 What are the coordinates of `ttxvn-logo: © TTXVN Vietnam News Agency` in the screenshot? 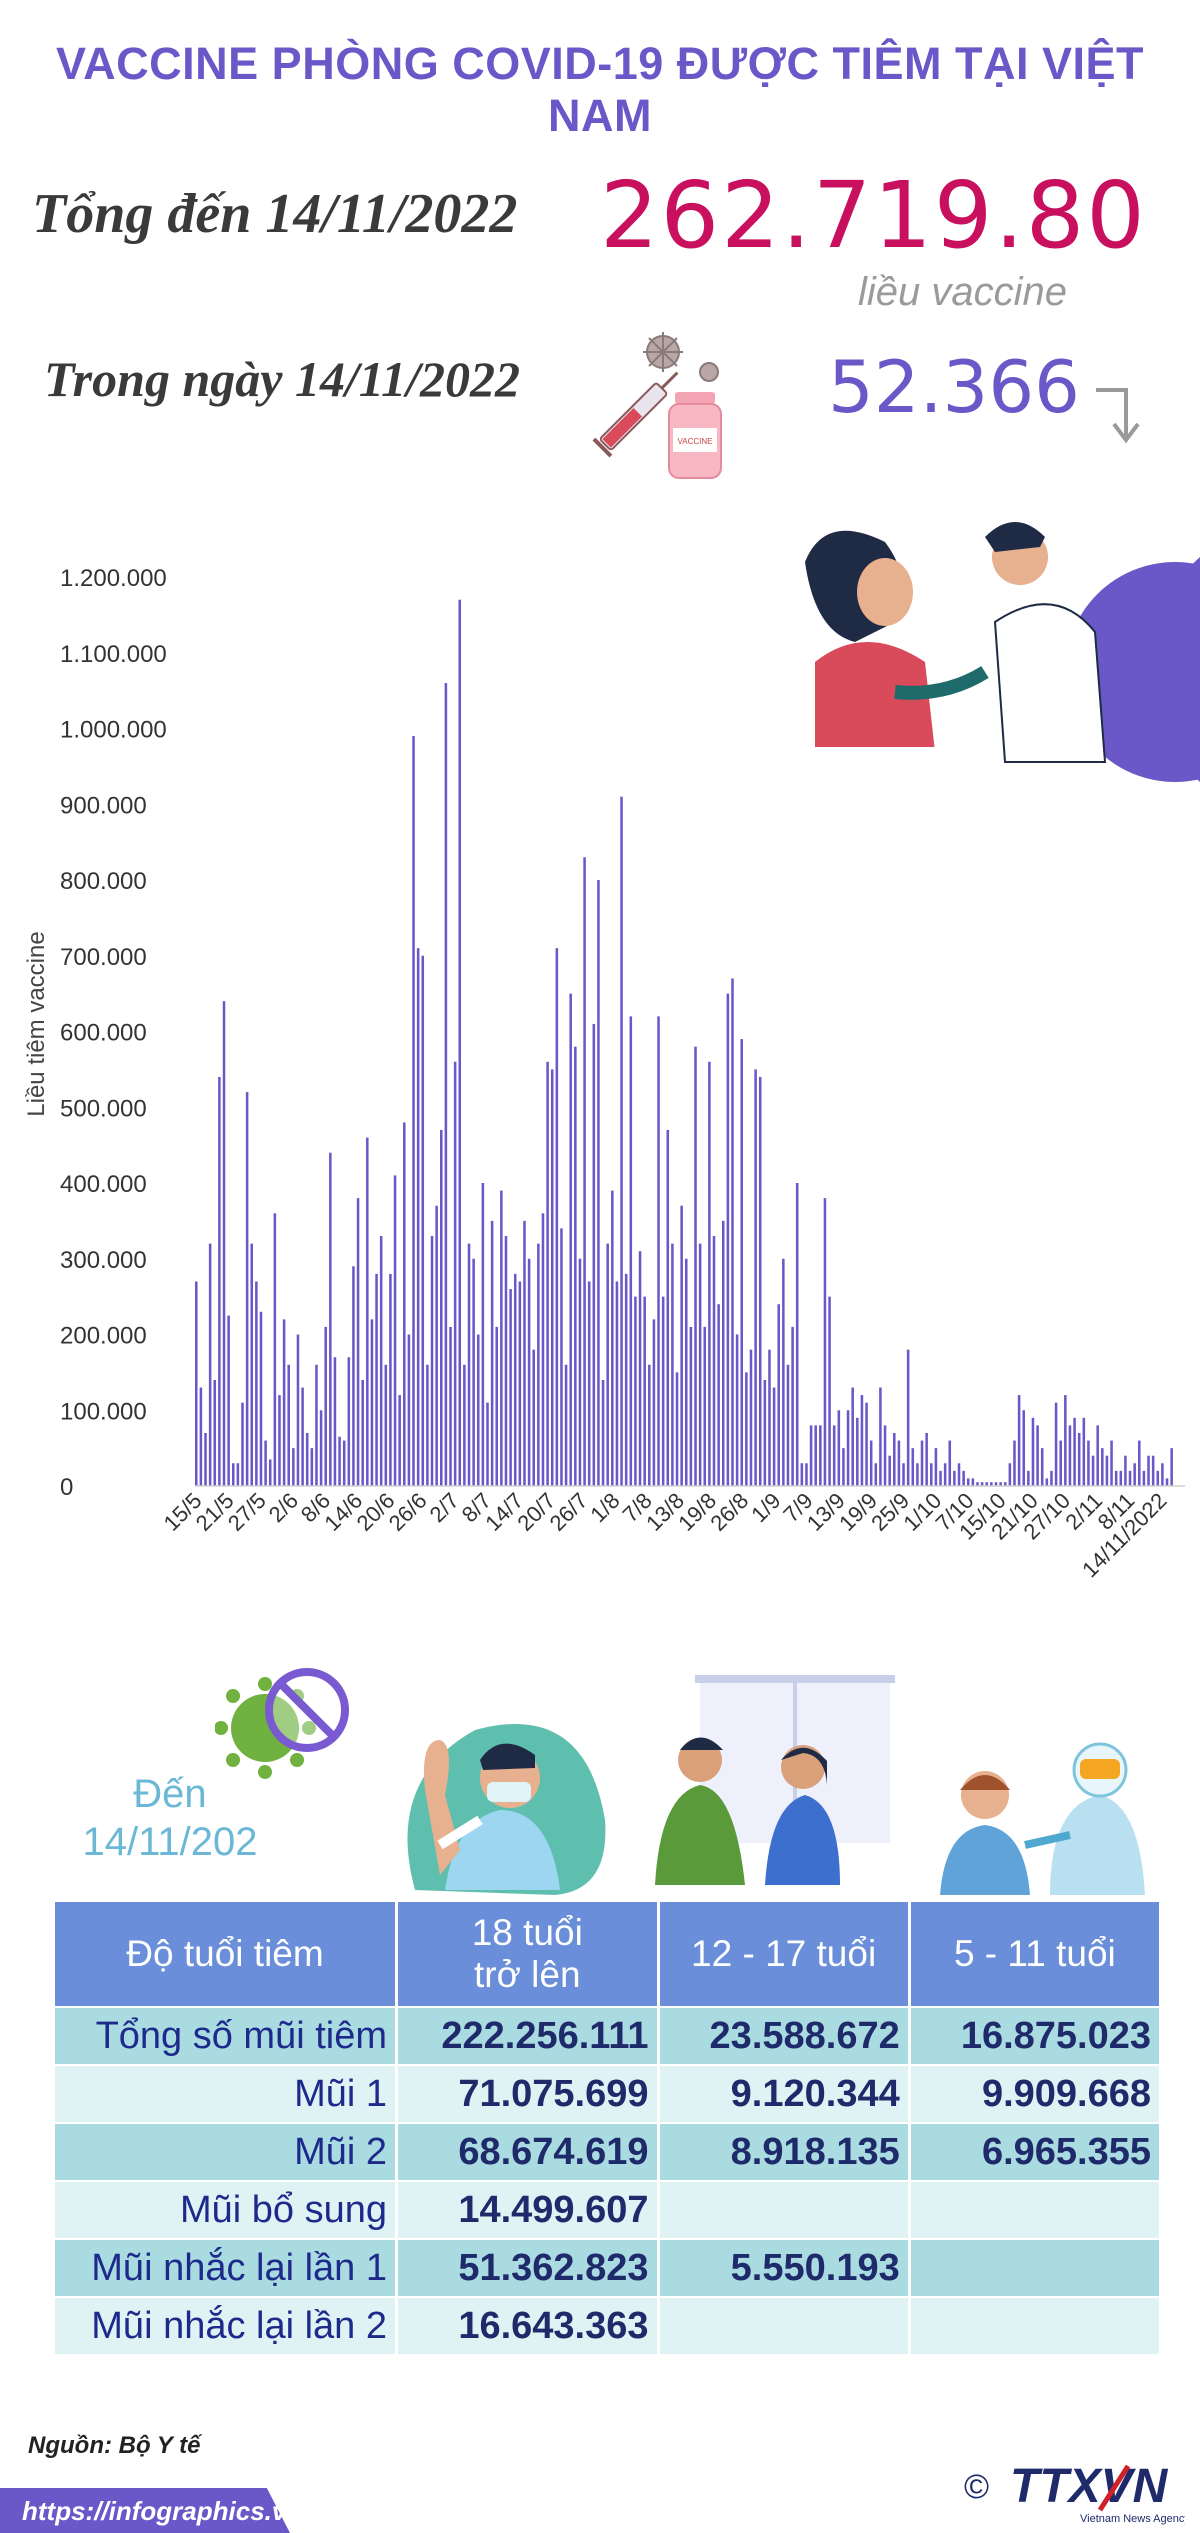 It's located at (1074, 2492).